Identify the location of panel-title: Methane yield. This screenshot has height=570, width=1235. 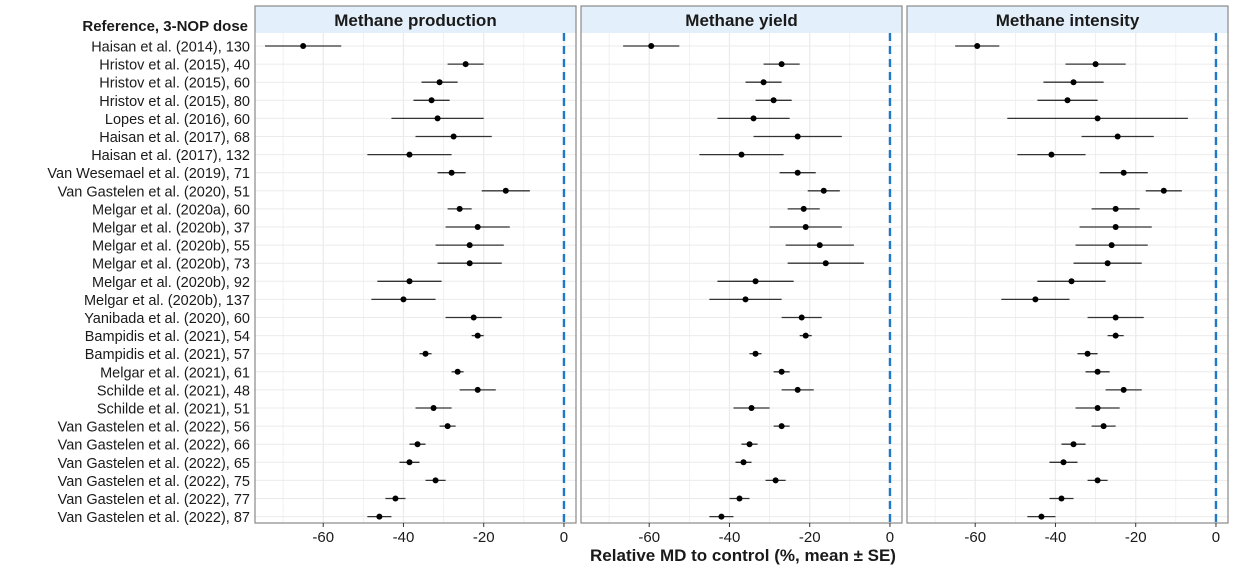
(741, 20).